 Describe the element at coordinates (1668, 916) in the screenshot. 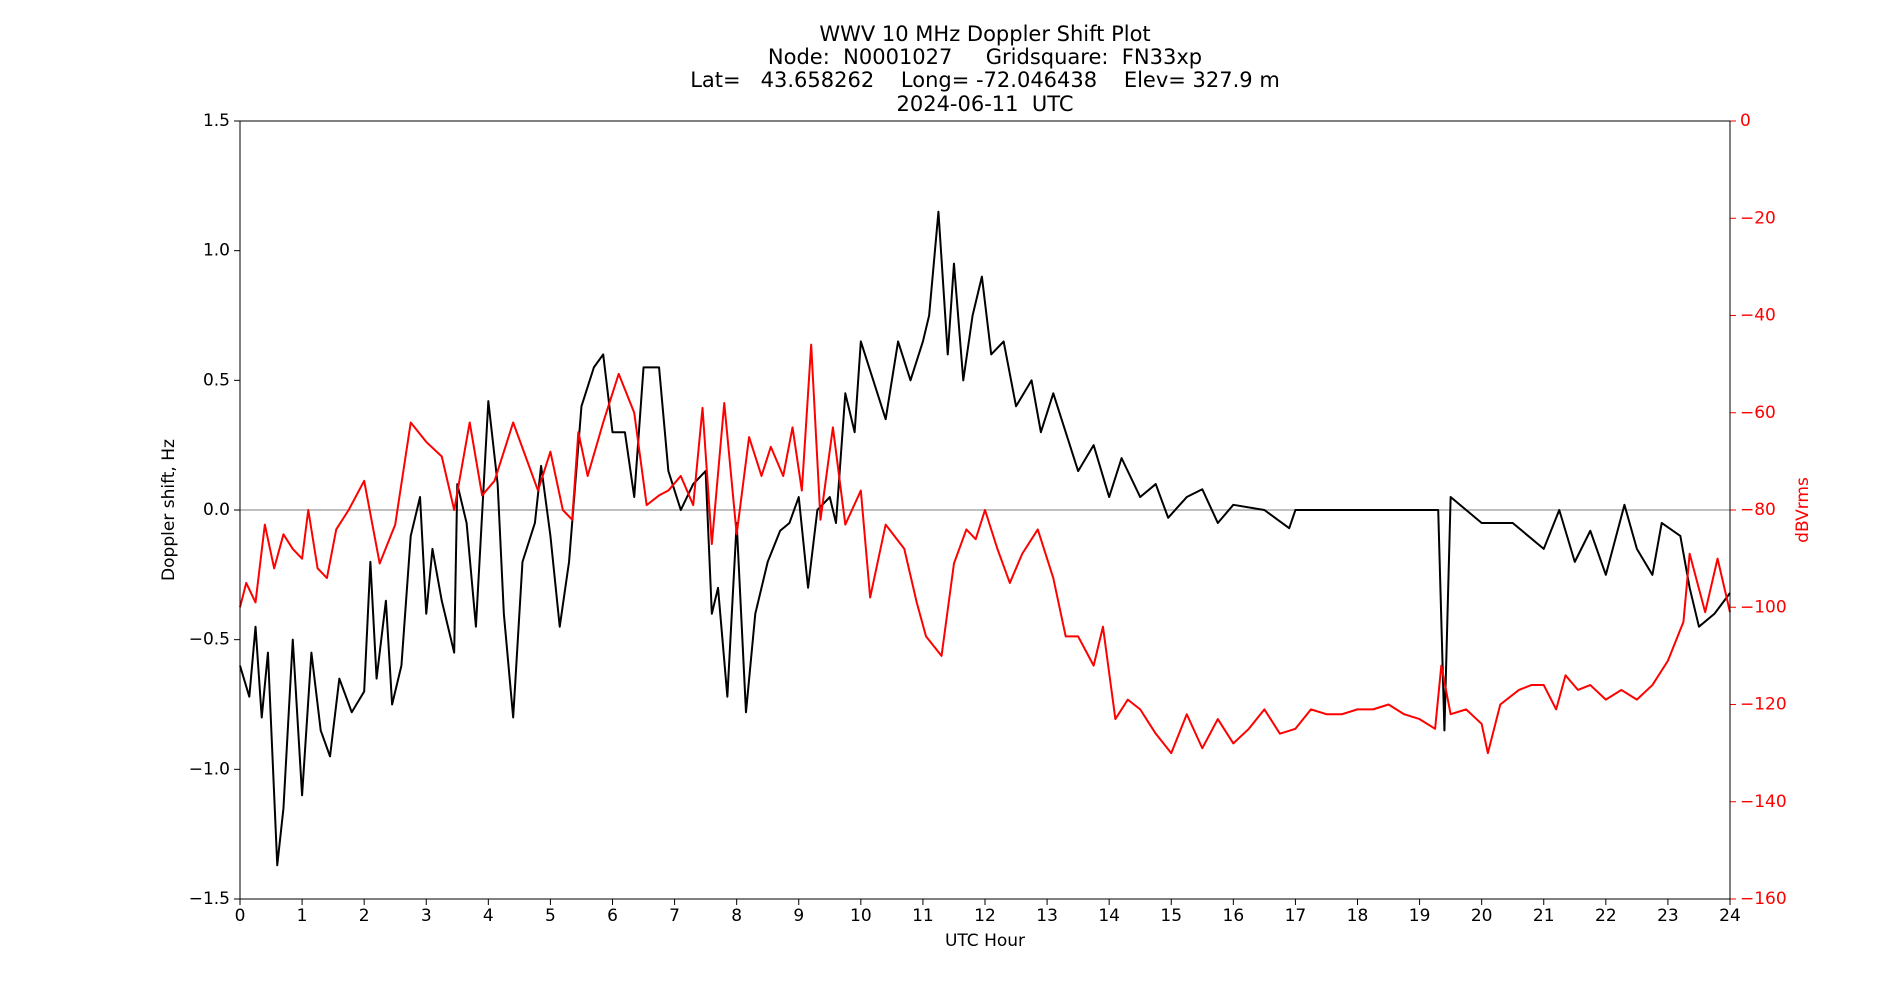

I see `x-tick-label: 23` at that location.